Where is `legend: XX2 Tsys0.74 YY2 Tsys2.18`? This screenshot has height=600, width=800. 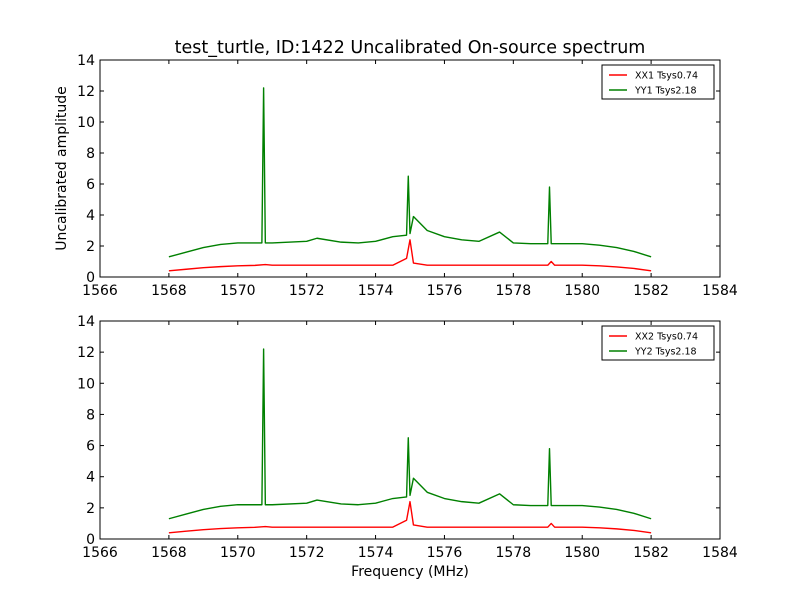 legend: XX2 Tsys0.74 YY2 Tsys2.18 is located at coordinates (658, 343).